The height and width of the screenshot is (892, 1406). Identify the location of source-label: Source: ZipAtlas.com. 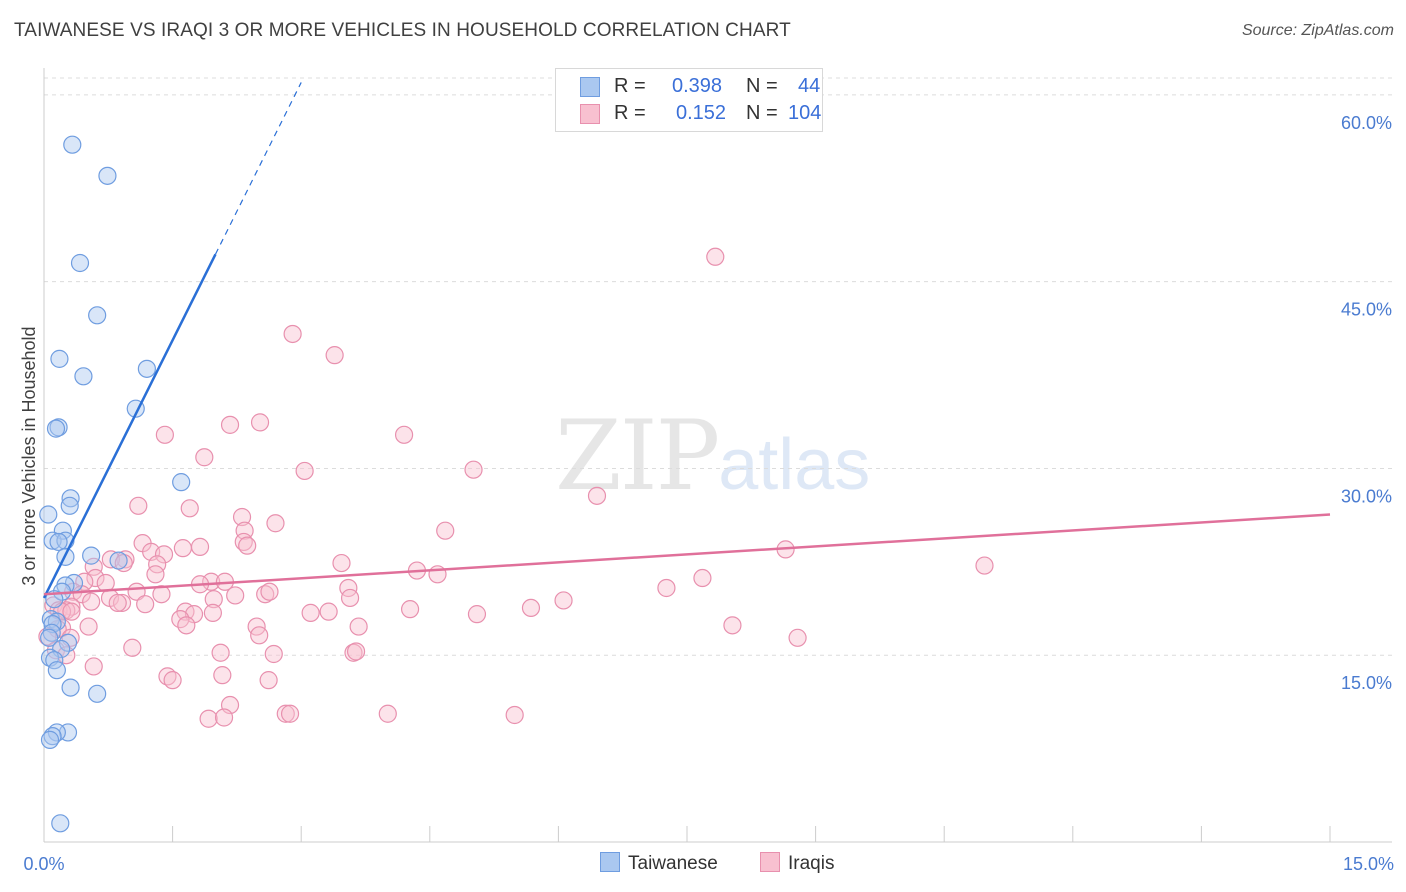
(1317, 30).